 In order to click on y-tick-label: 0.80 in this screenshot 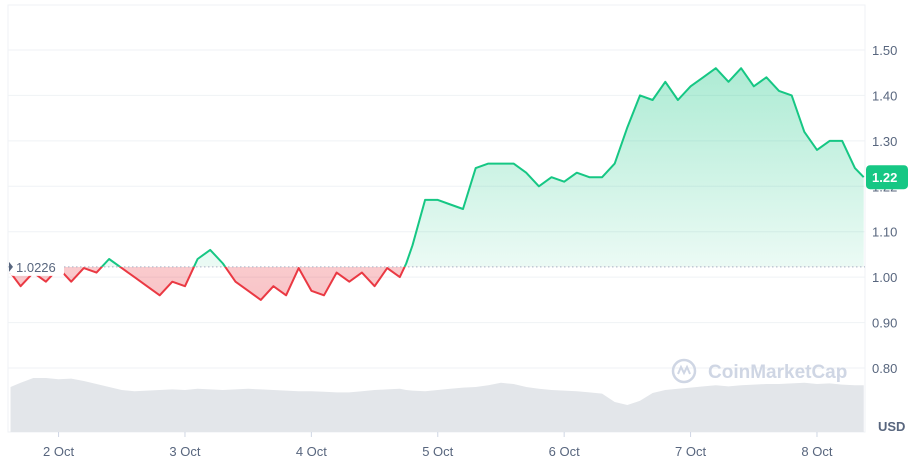, I will do `click(884, 368)`.